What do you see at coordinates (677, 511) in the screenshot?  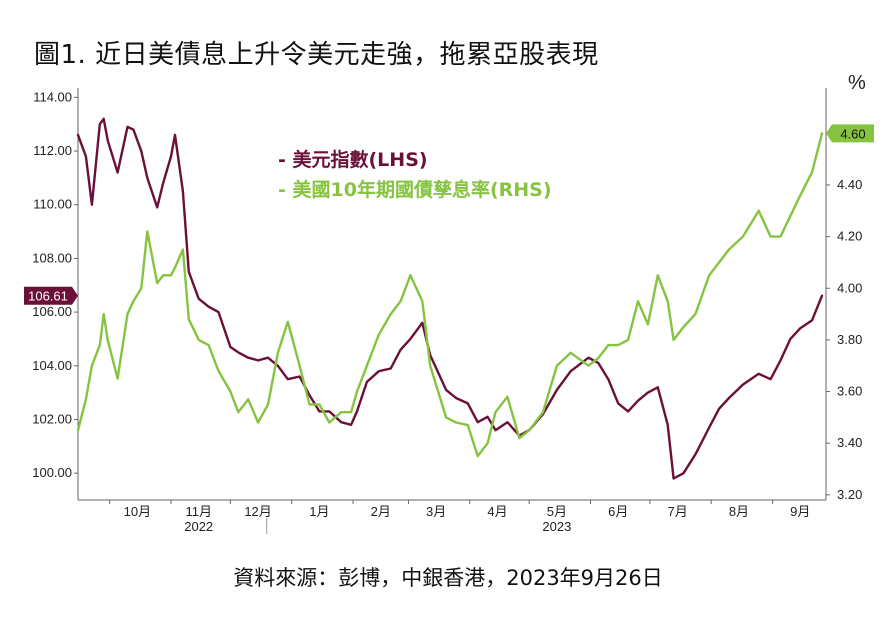 I see `x-tick-label: 7月` at bounding box center [677, 511].